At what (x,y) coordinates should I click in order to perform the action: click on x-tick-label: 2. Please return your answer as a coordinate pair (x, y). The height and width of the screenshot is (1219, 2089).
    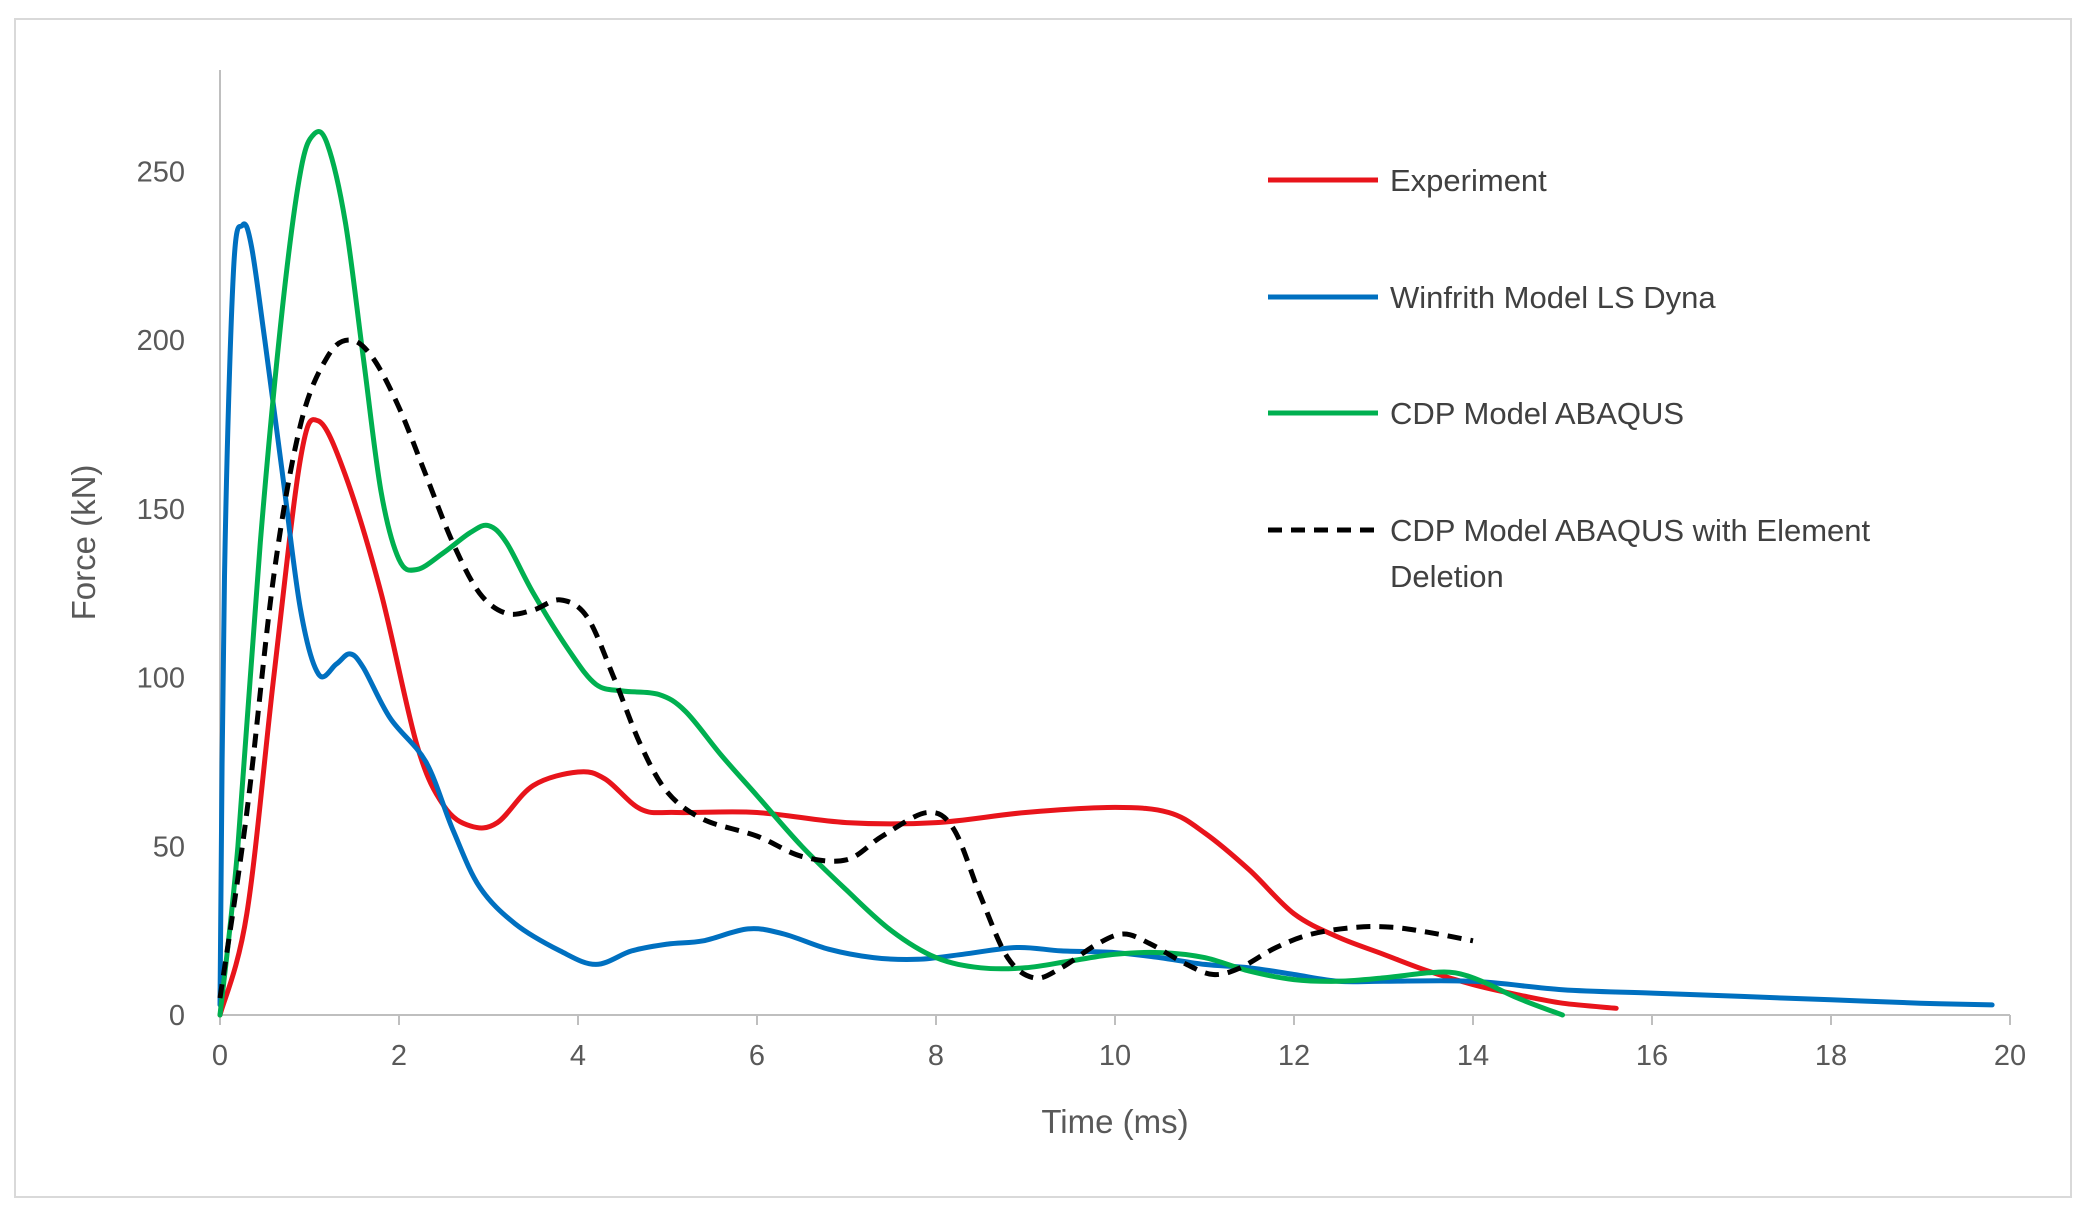
    Looking at the image, I should click on (399, 1056).